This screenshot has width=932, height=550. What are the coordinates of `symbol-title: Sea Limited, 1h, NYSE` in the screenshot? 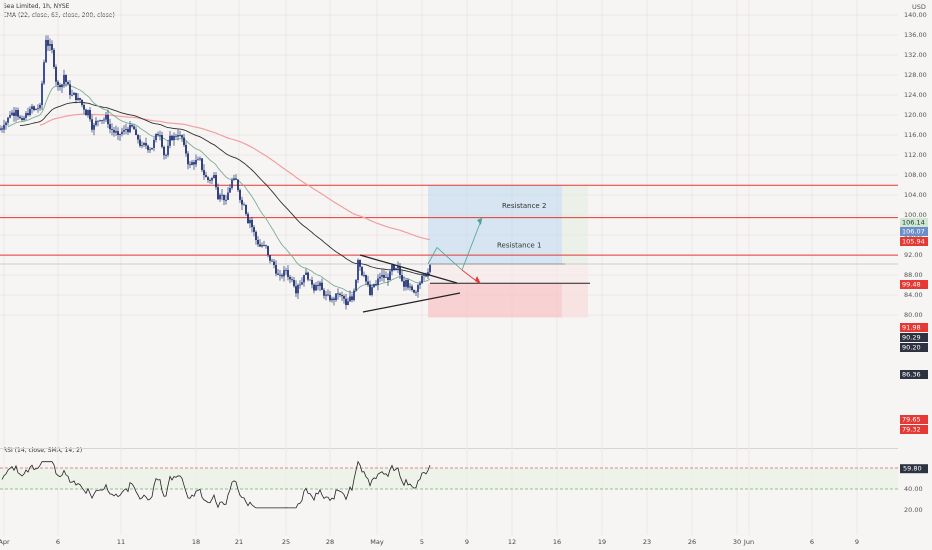 It's located at (36, 6).